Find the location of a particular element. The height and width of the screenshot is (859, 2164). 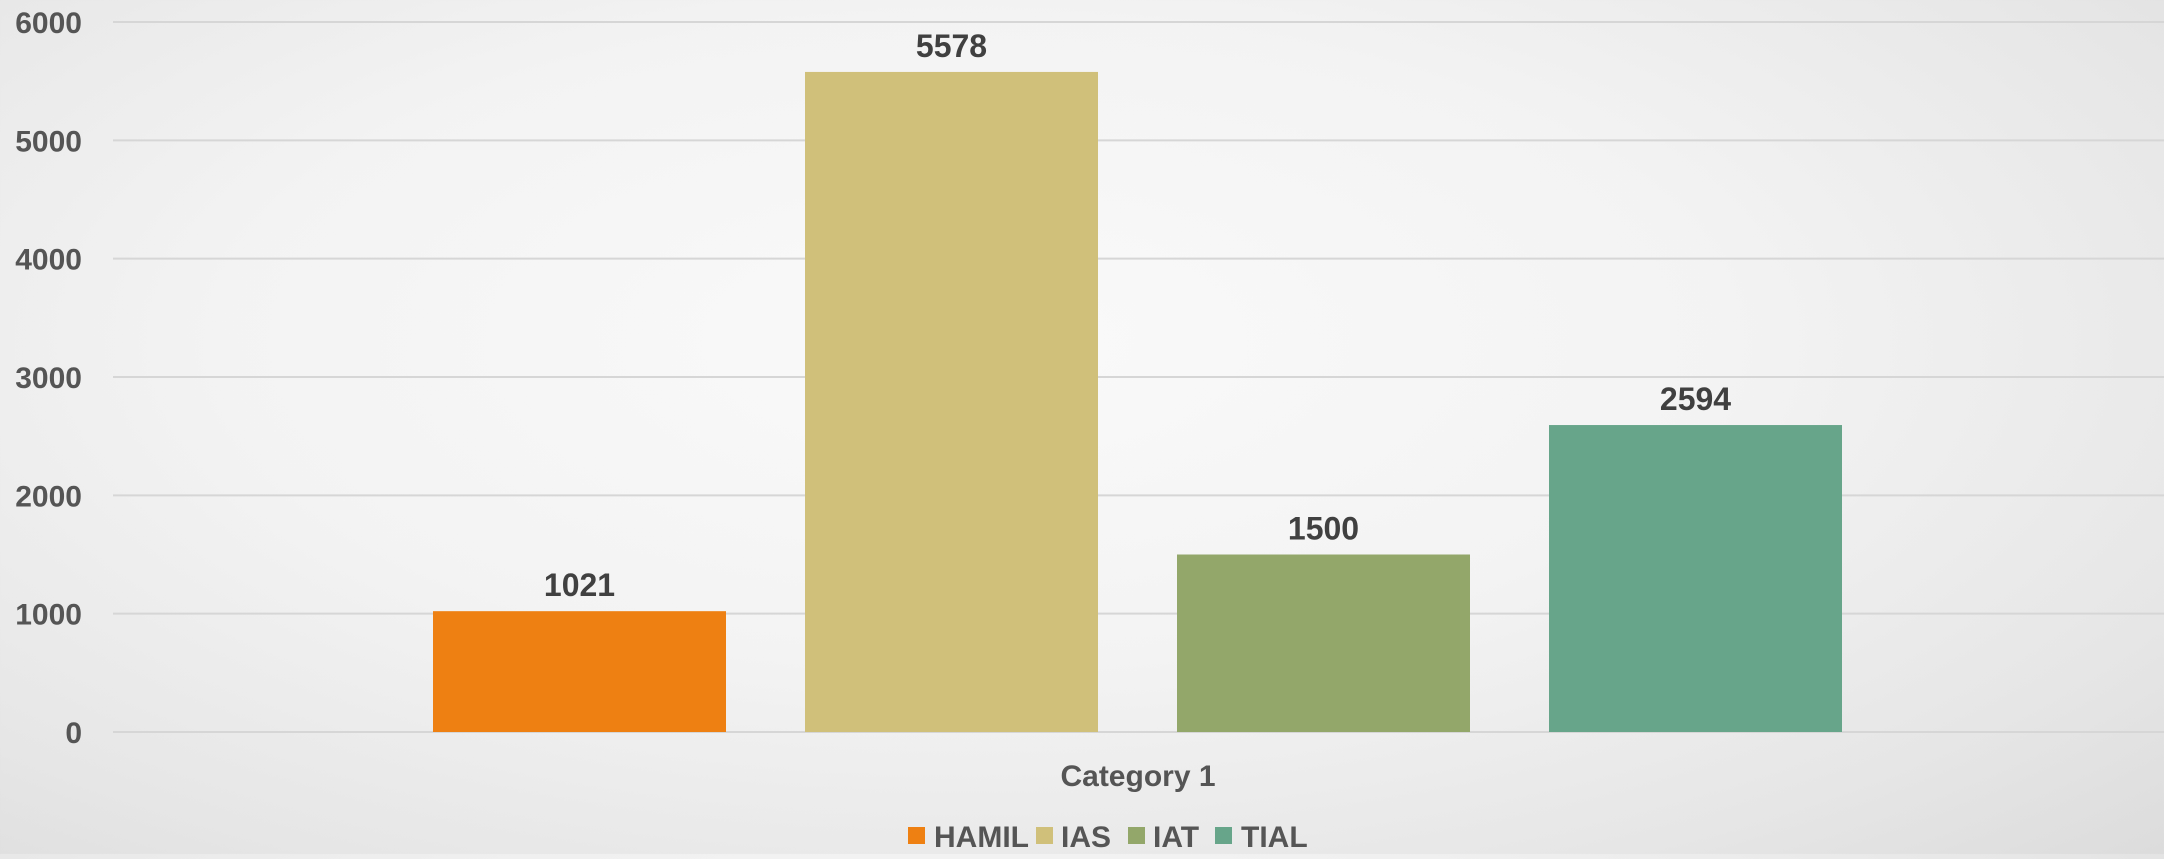

x-axis-category-label: Category 1 is located at coordinates (1137, 776).